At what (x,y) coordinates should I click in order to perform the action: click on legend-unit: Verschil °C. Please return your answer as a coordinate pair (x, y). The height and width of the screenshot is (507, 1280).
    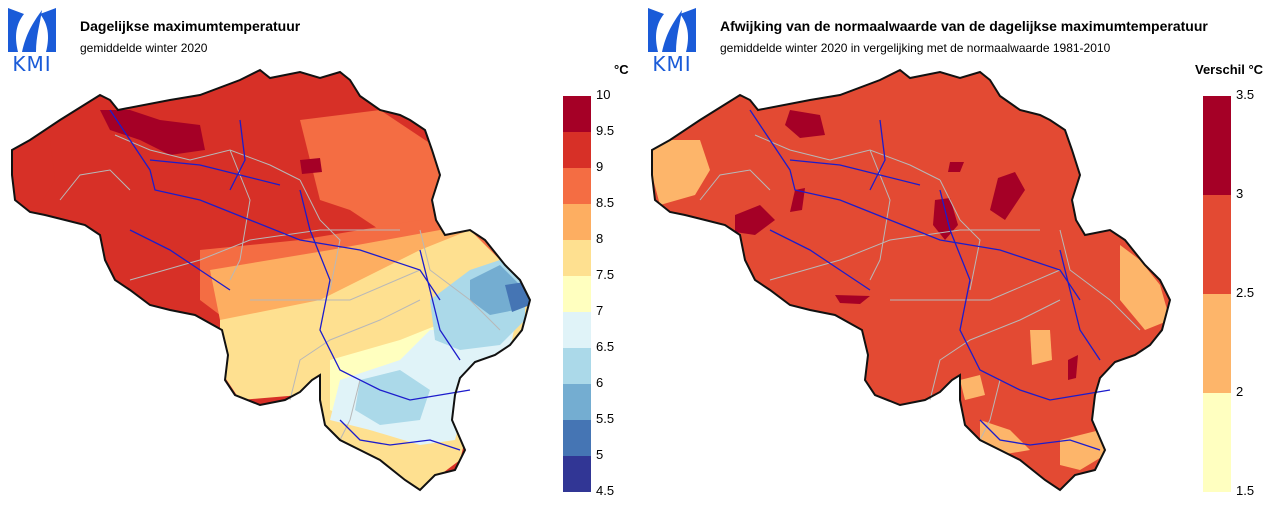
    Looking at the image, I should click on (1229, 69).